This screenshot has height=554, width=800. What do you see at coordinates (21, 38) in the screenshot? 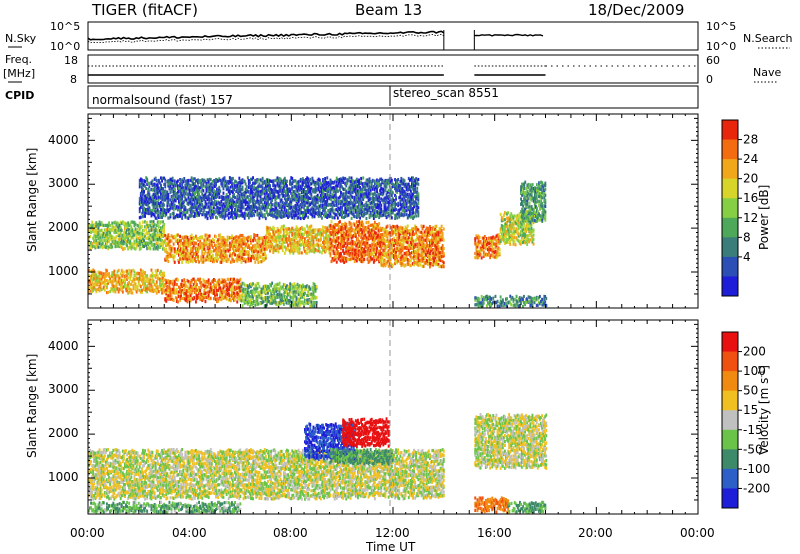
I see `nsky-label: N.Sky` at bounding box center [21, 38].